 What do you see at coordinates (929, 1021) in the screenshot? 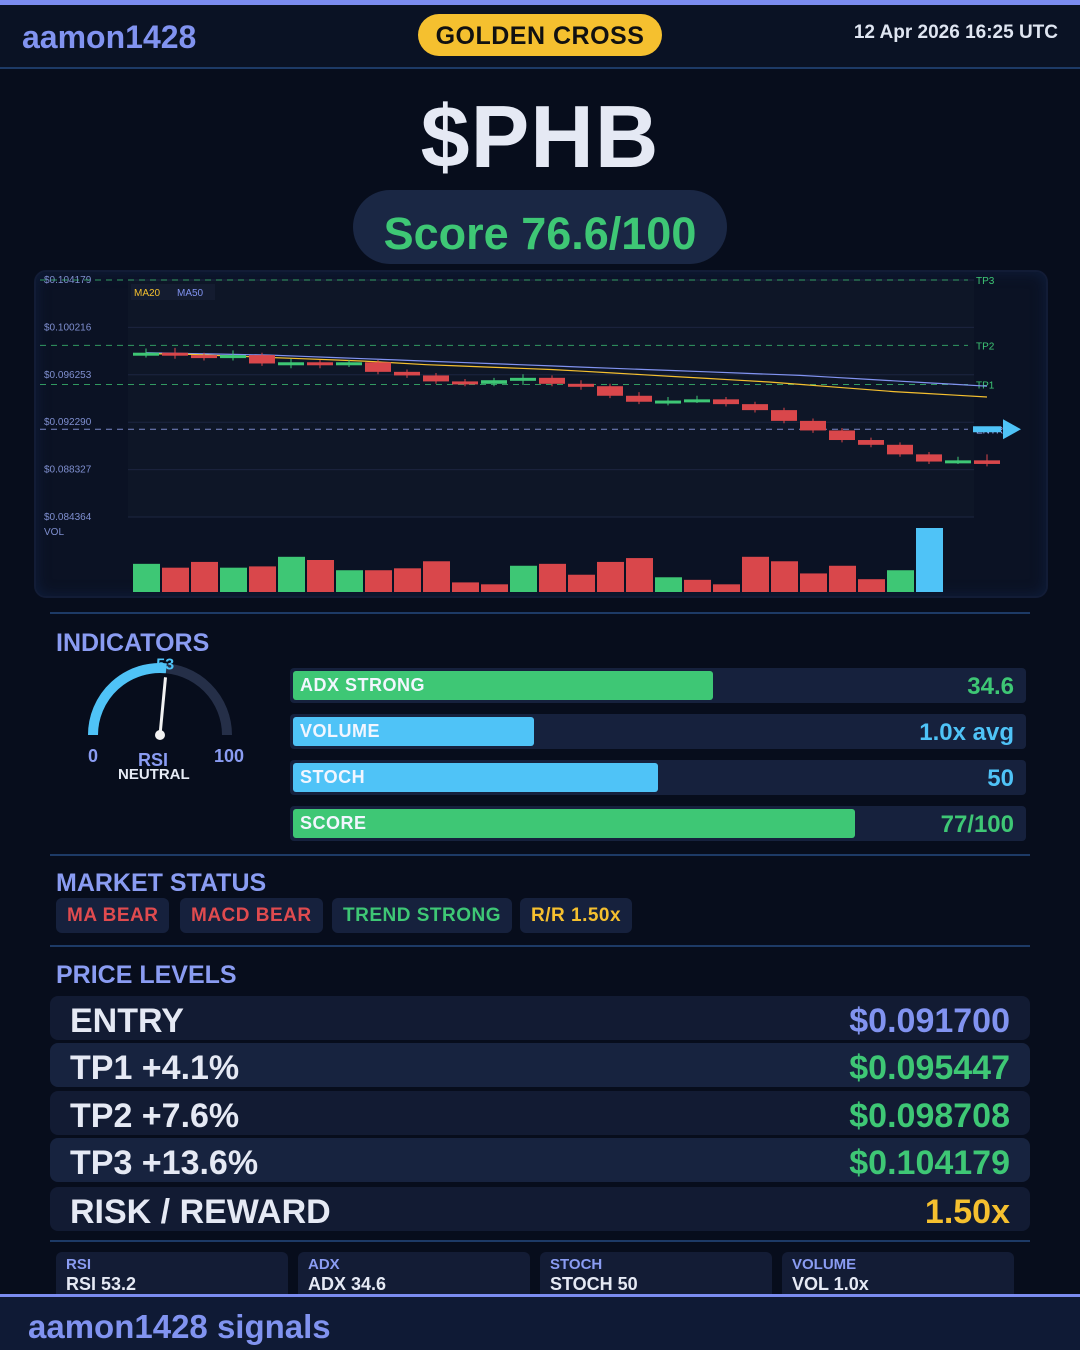
I see `level-value: $0.091700` at bounding box center [929, 1021].